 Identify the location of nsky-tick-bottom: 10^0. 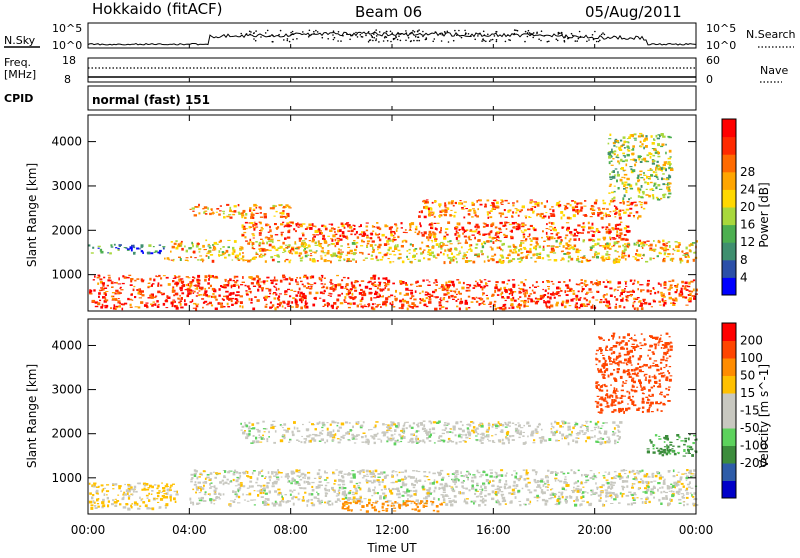
(67, 45).